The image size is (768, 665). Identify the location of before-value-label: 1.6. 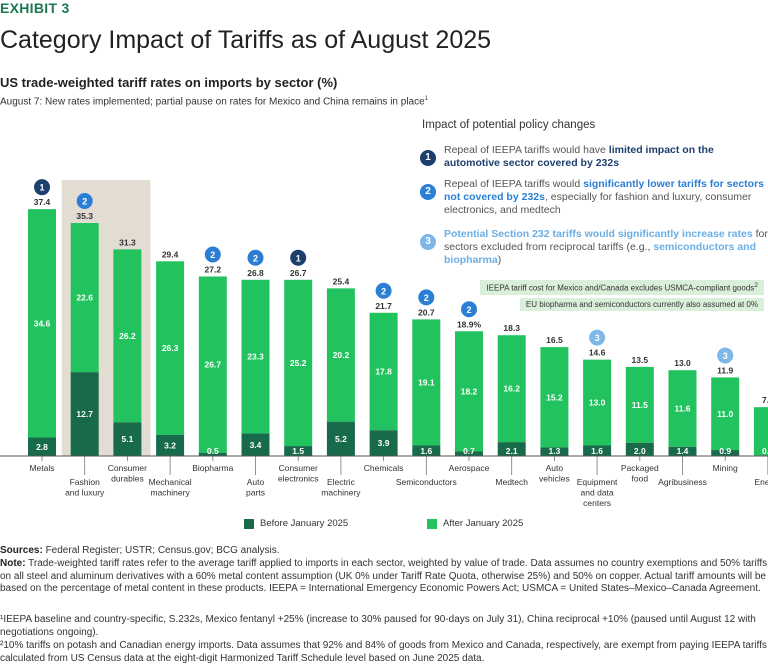
(597, 451).